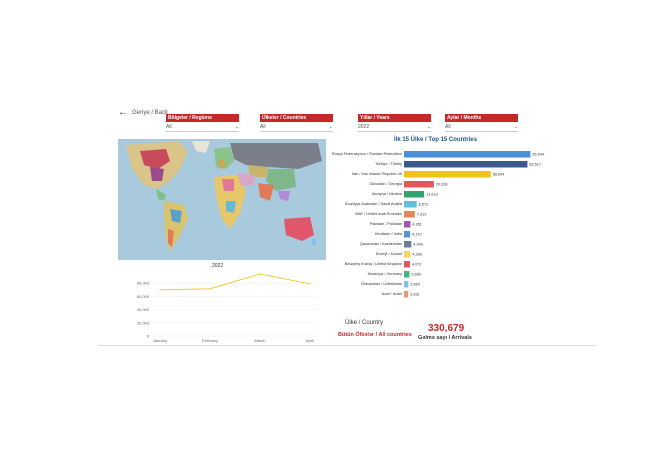  I want to click on series-line, so click(235, 282).